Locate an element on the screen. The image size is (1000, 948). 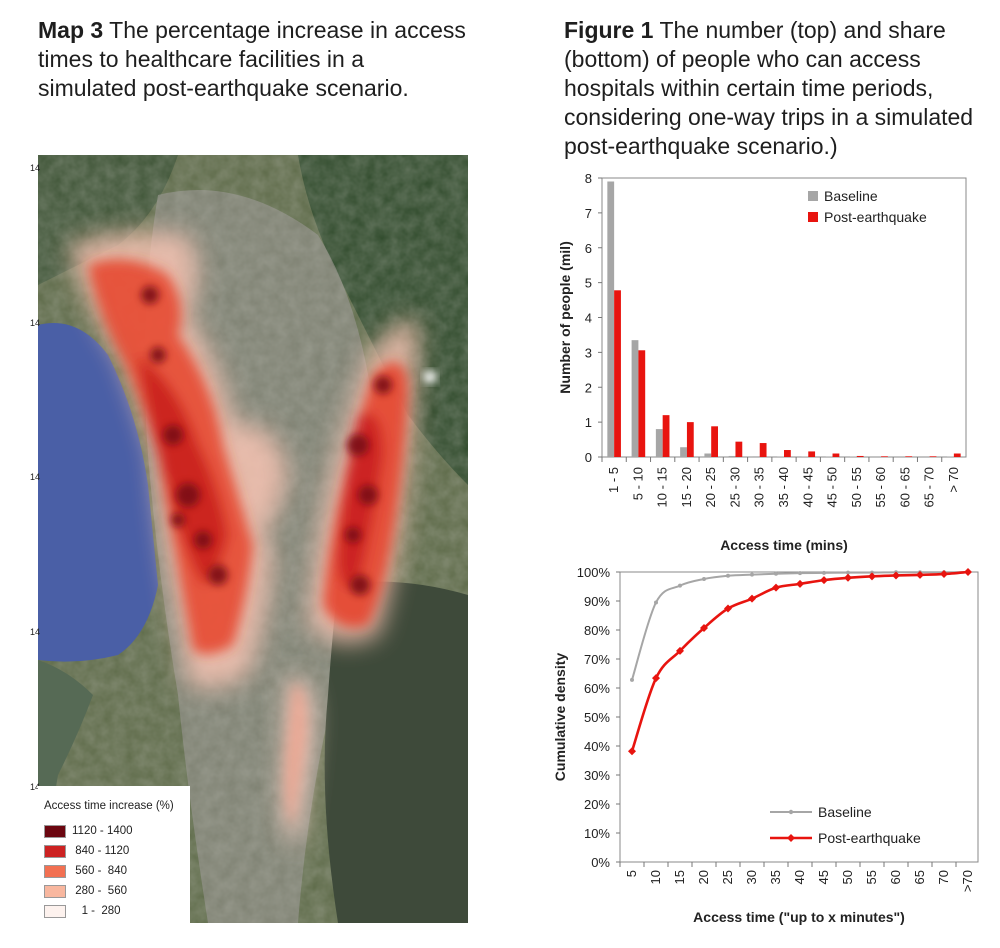
legend-item: 560 - 840 is located at coordinates (85, 871).